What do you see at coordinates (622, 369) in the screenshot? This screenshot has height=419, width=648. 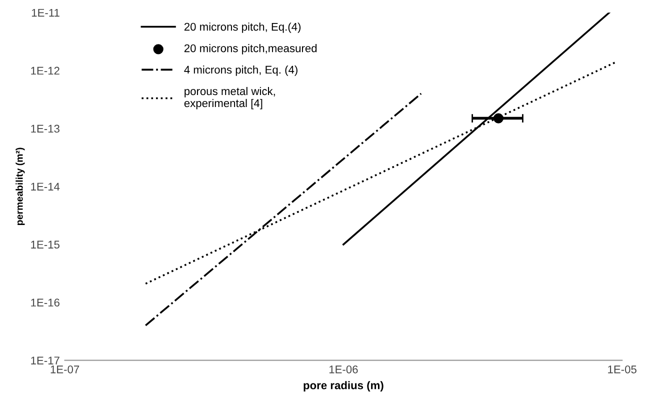 I see `x-tick-label: 1E-05` at bounding box center [622, 369].